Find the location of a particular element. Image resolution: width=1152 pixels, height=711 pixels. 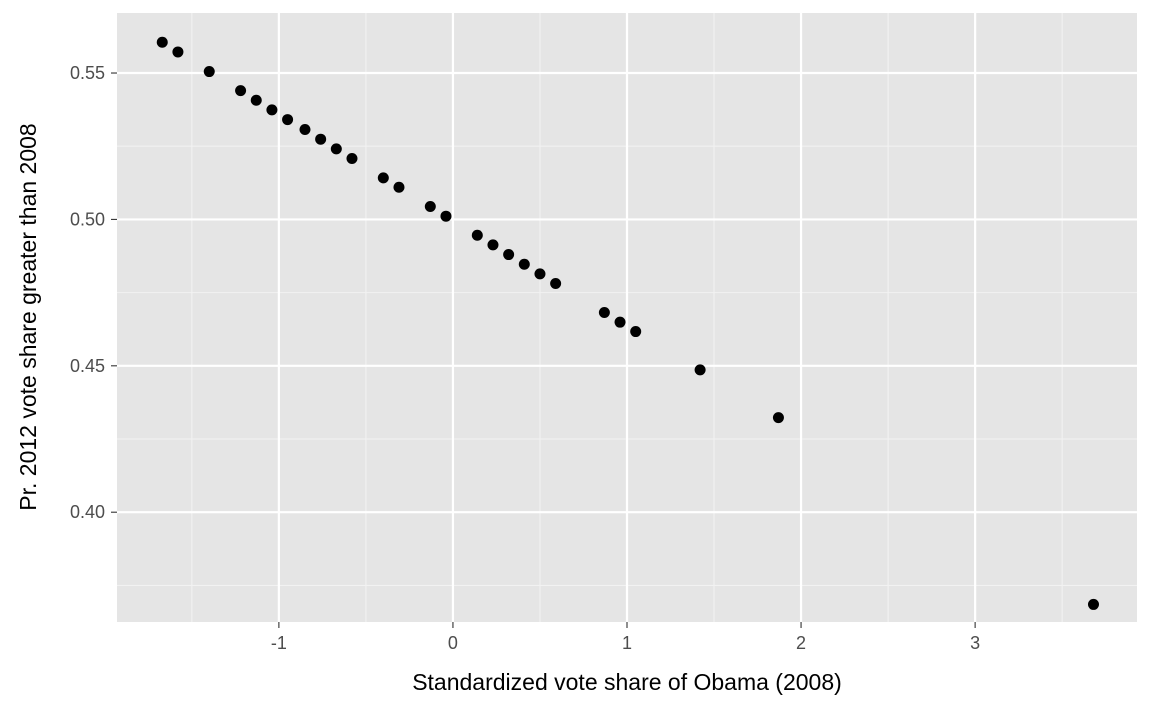

x-tick-label: 2 is located at coordinates (801, 643).